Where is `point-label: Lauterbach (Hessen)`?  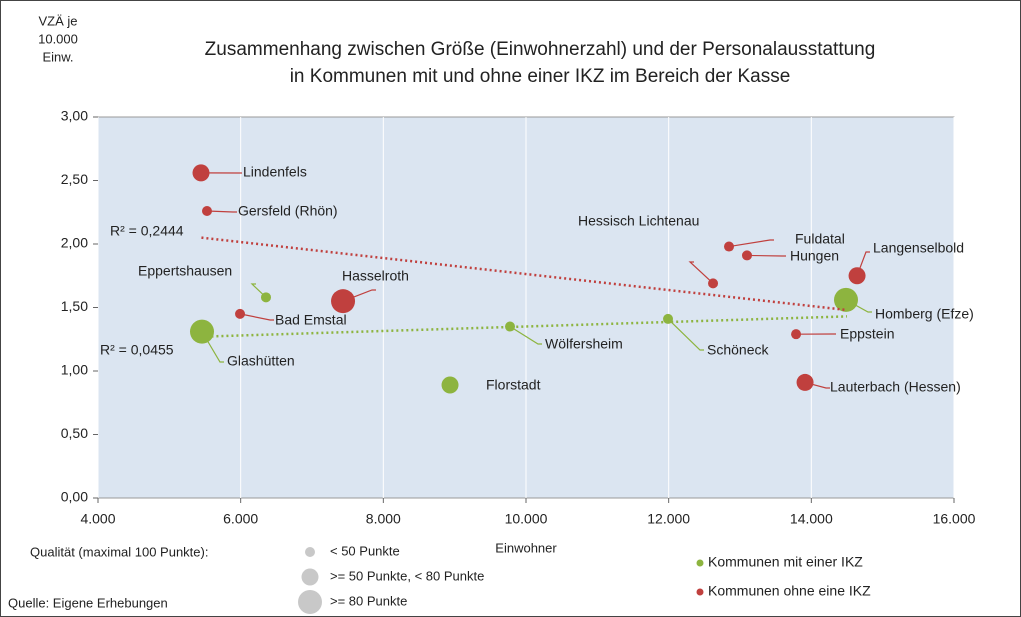 point-label: Lauterbach (Hessen) is located at coordinates (895, 387).